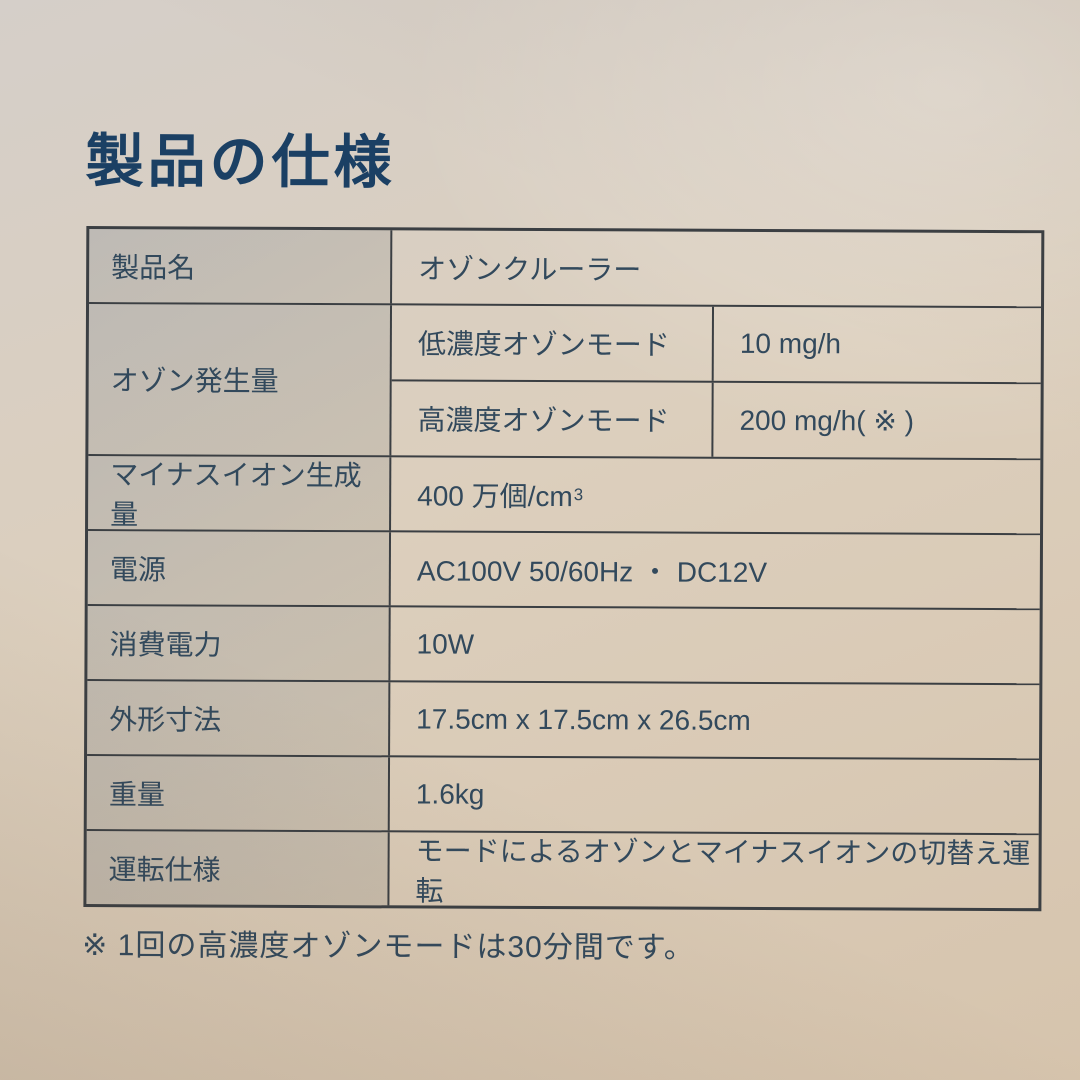 The image size is (1080, 1080). What do you see at coordinates (450, 793) in the screenshot?
I see `row-value: 1.6kg` at bounding box center [450, 793].